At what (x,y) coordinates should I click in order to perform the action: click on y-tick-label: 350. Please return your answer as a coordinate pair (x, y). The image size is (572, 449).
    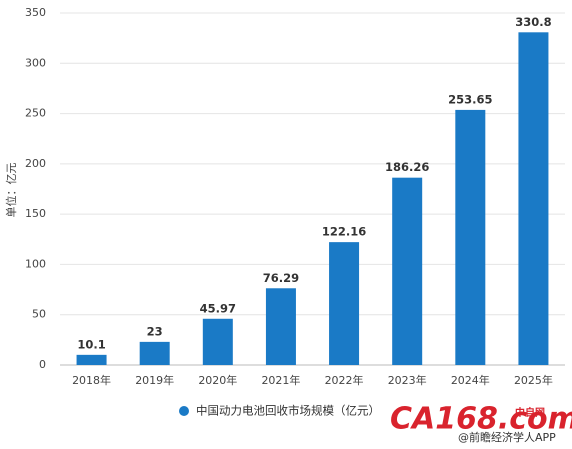
    Looking at the image, I should click on (35, 12).